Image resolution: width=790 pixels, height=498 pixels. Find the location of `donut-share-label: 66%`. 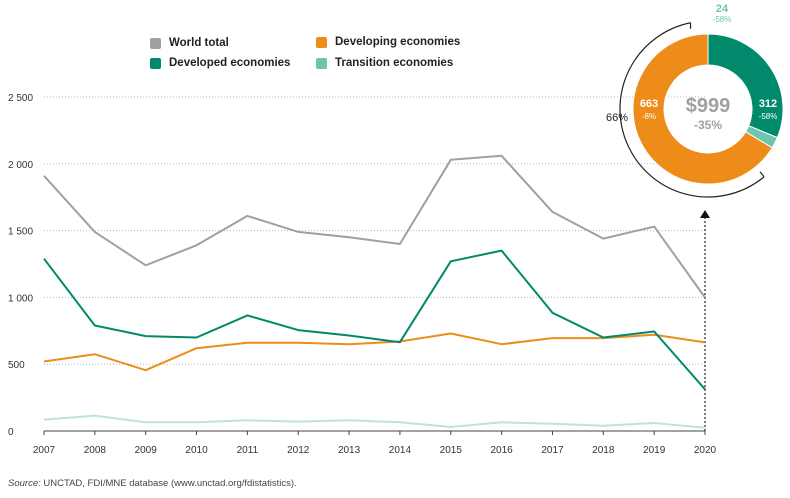

donut-share-label: 66% is located at coordinates (617, 118).